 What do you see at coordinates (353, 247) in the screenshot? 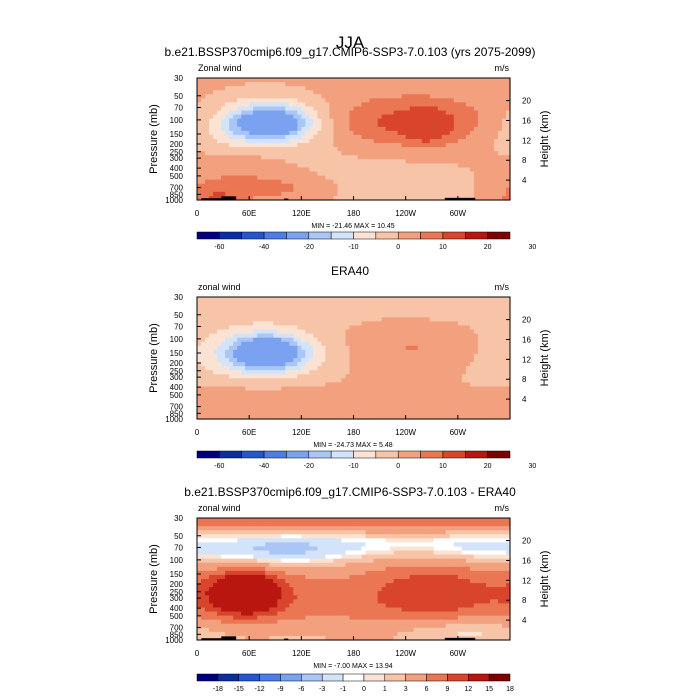
I see `colorbar-label: -10` at bounding box center [353, 247].